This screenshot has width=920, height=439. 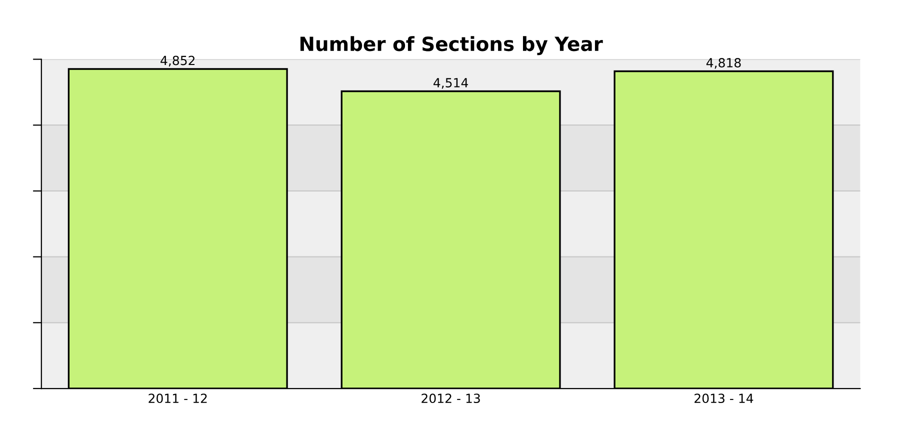 What do you see at coordinates (451, 83) in the screenshot?
I see `data-label: 4,514` at bounding box center [451, 83].